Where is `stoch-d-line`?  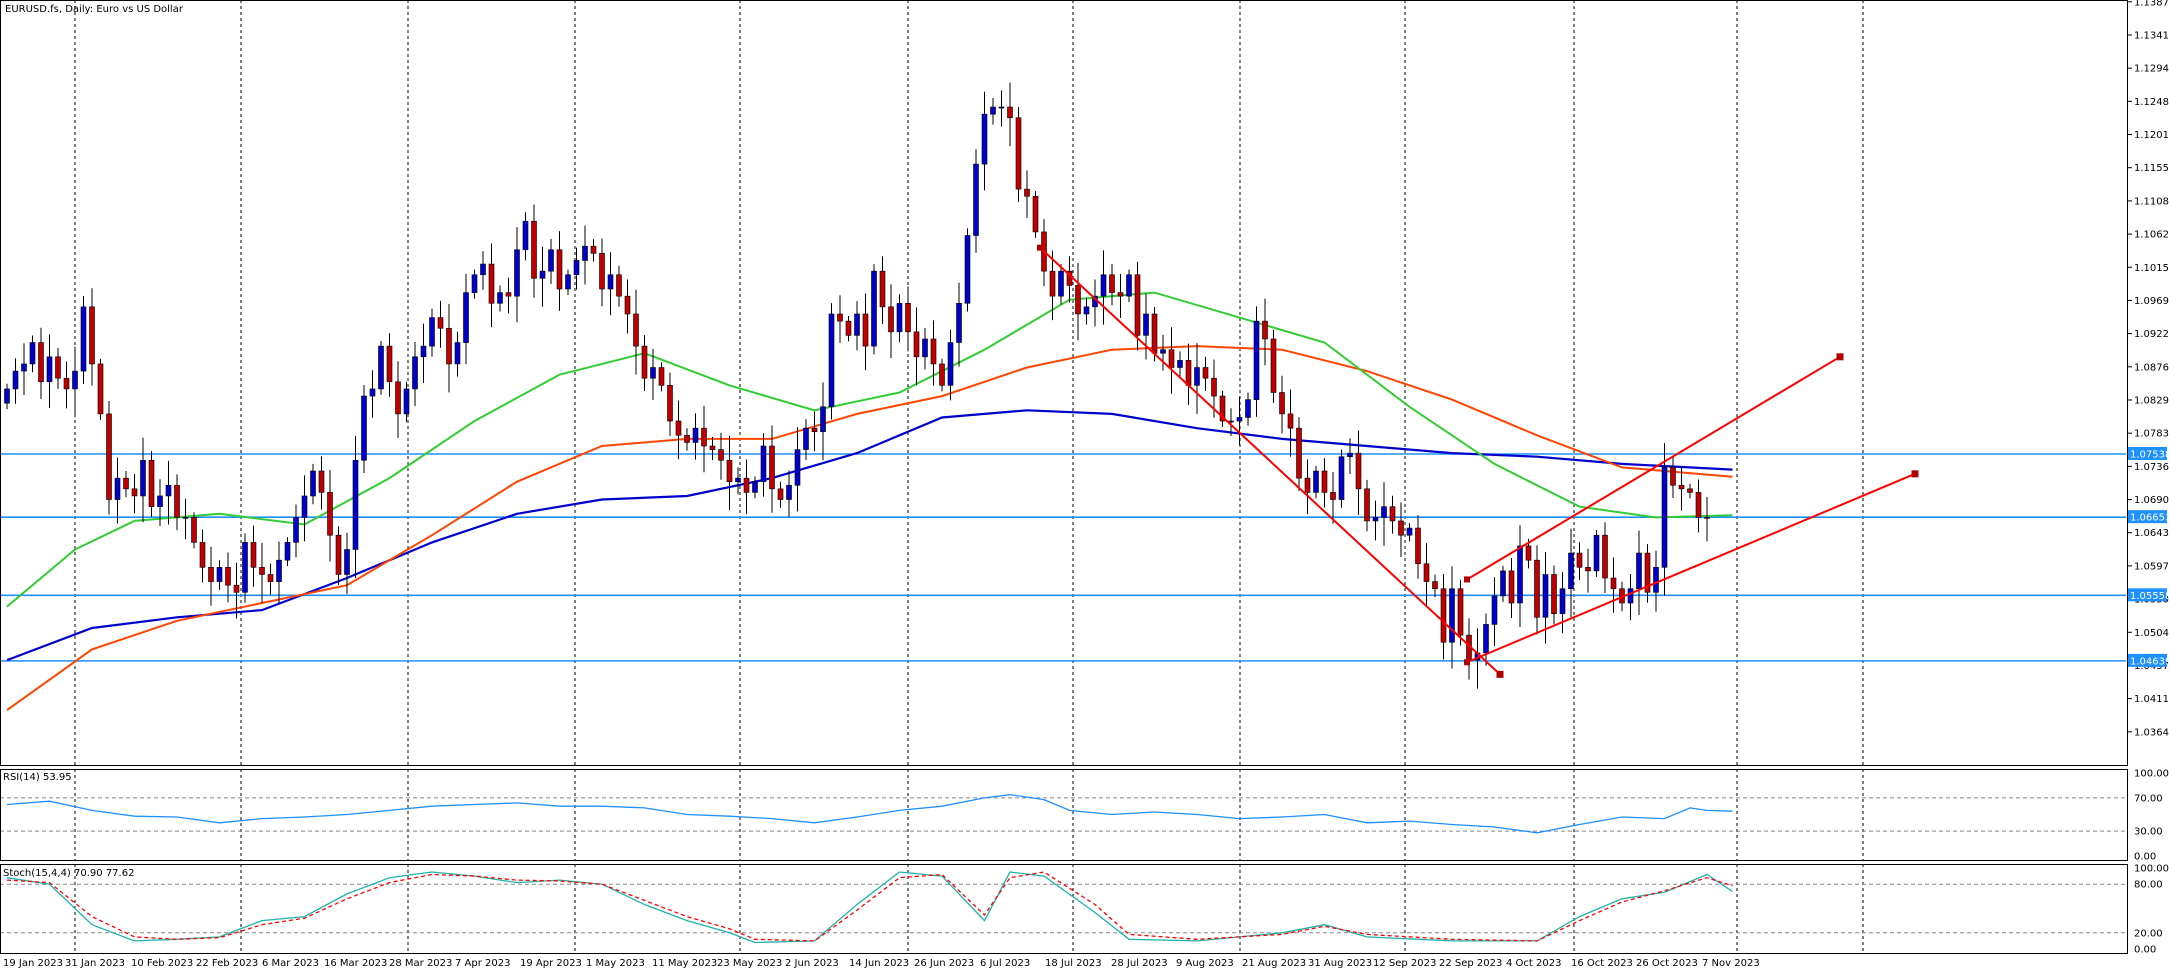
stoch-d-line is located at coordinates (869, 906).